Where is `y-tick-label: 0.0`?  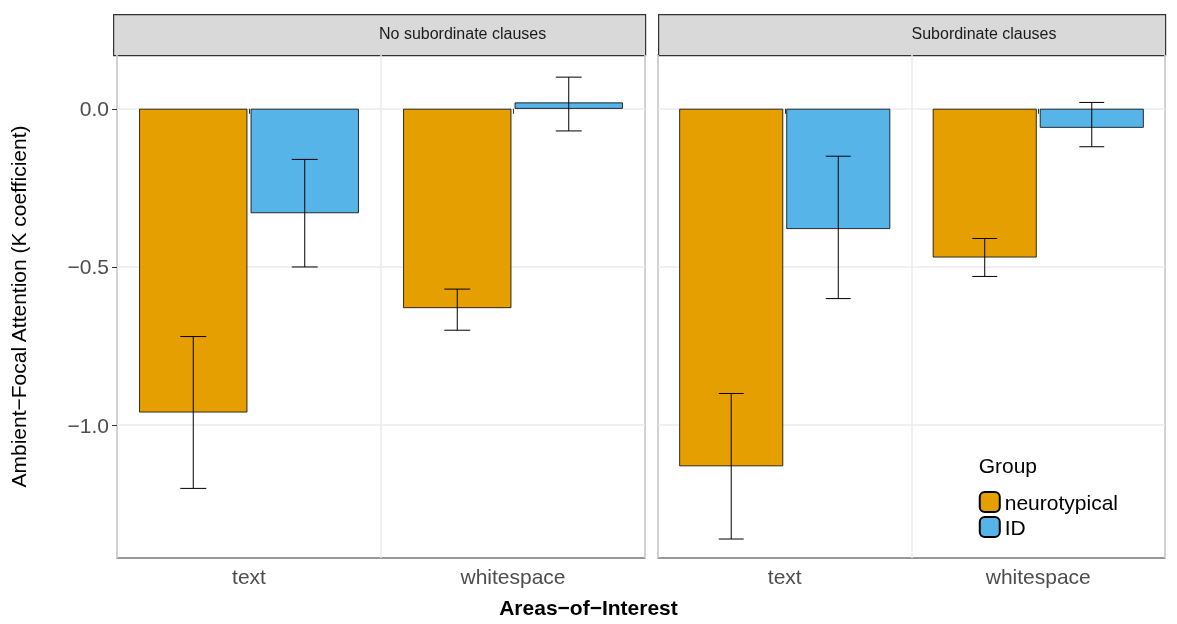
y-tick-label: 0.0 is located at coordinates (94, 109).